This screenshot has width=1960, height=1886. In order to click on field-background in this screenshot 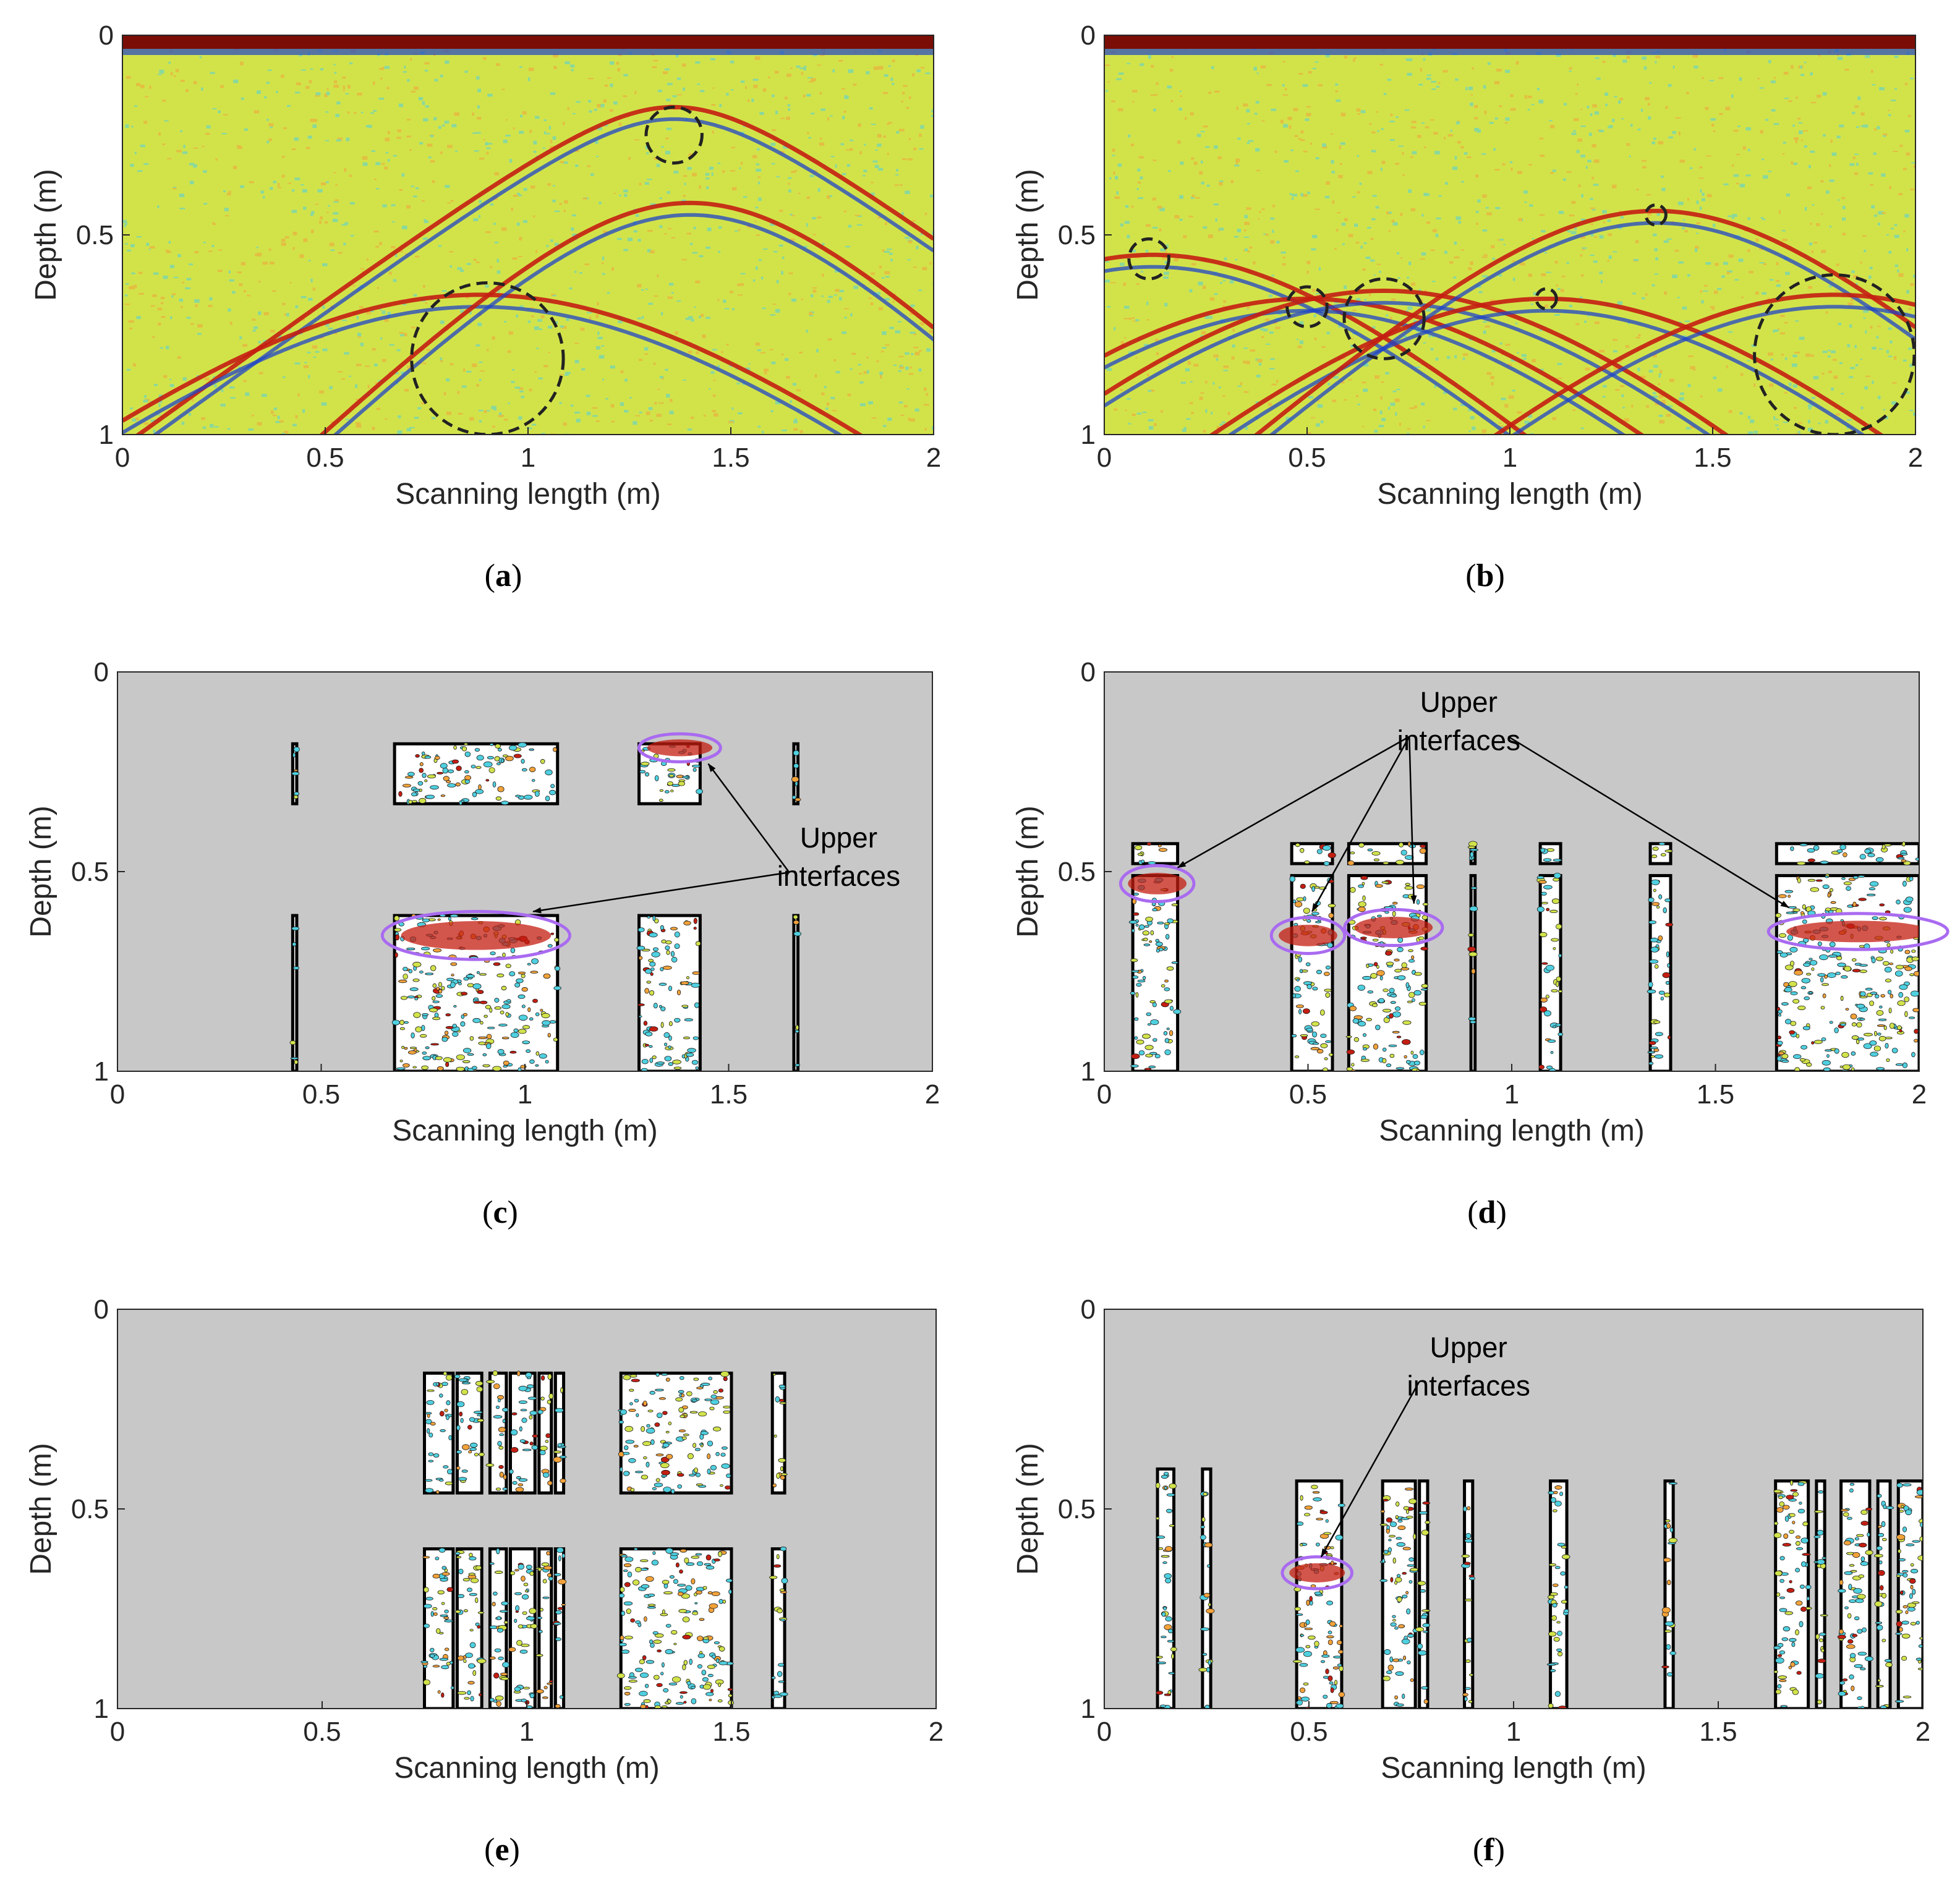, I will do `click(1510, 235)`.